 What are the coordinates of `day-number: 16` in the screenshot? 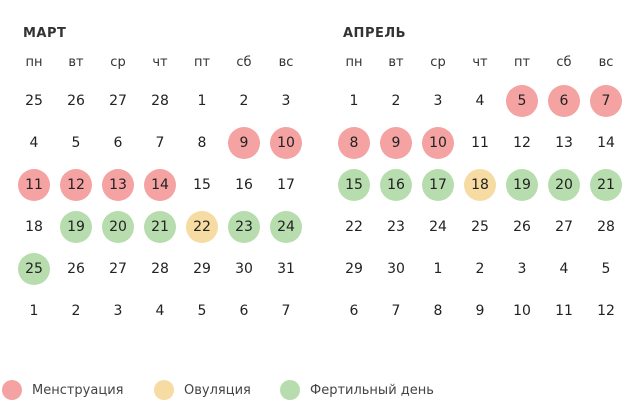 It's located at (396, 185).